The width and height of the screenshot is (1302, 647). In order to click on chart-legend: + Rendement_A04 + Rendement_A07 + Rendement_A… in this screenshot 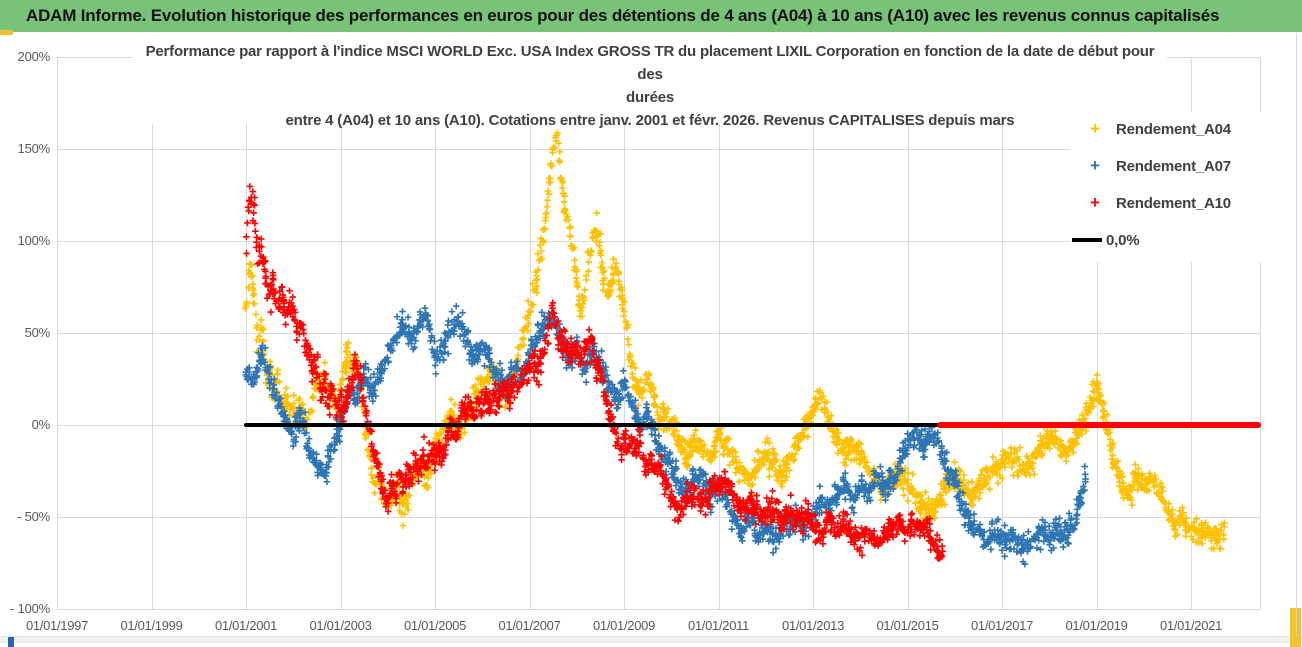, I will do `click(1183, 187)`.